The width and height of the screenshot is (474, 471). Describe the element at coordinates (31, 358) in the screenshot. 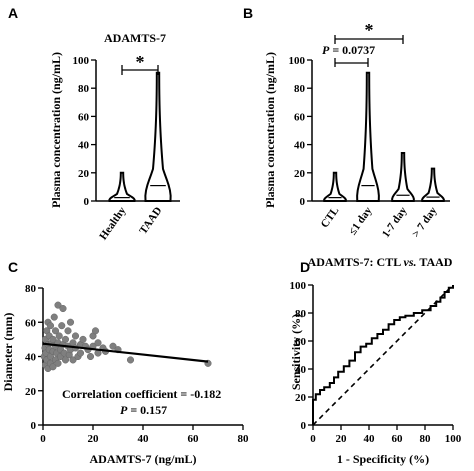

I see `panel-c-y-tick-label-2: 40` at that location.